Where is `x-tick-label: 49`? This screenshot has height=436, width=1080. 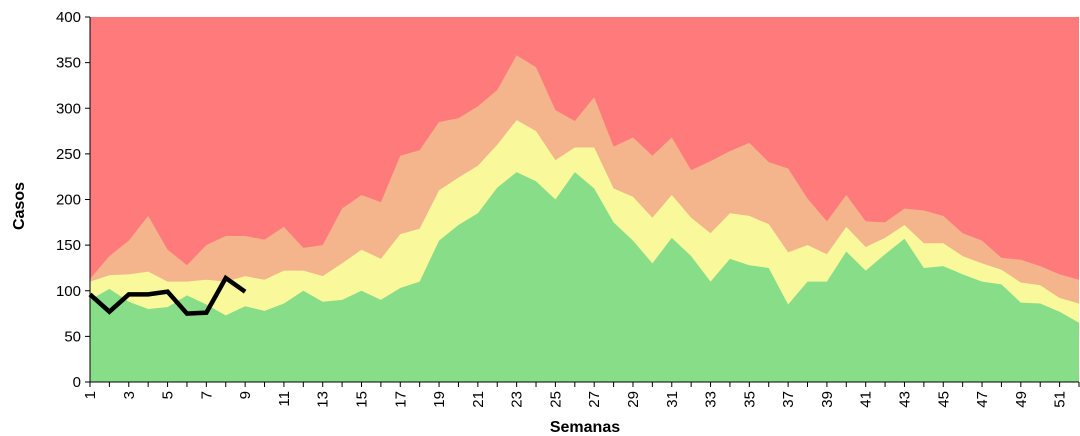
x-tick-label: 49 is located at coordinates (1021, 399).